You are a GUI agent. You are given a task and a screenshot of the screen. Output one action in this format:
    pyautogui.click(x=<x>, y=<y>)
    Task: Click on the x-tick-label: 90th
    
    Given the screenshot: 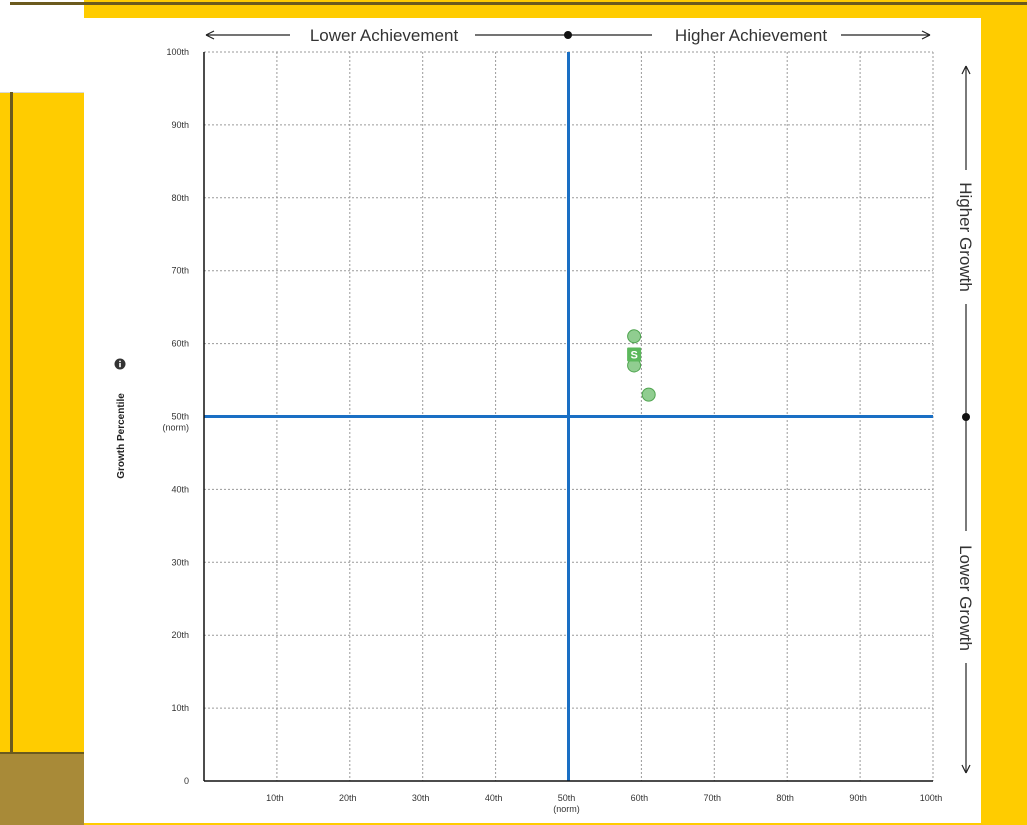 What is the action you would take?
    pyautogui.click(x=858, y=798)
    